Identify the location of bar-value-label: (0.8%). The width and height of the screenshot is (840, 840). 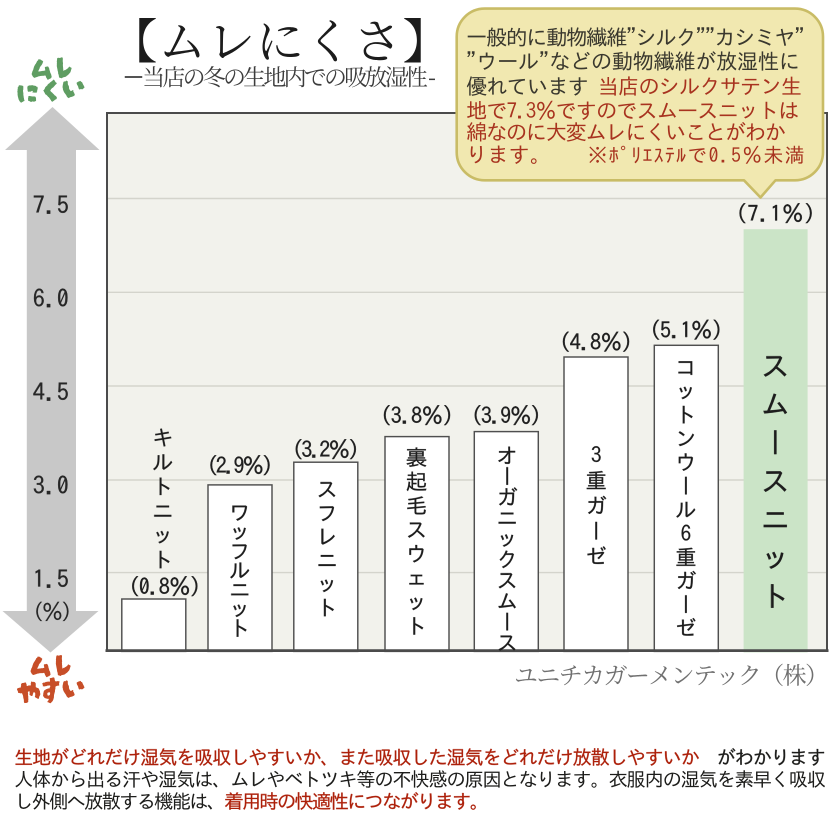
(165, 589).